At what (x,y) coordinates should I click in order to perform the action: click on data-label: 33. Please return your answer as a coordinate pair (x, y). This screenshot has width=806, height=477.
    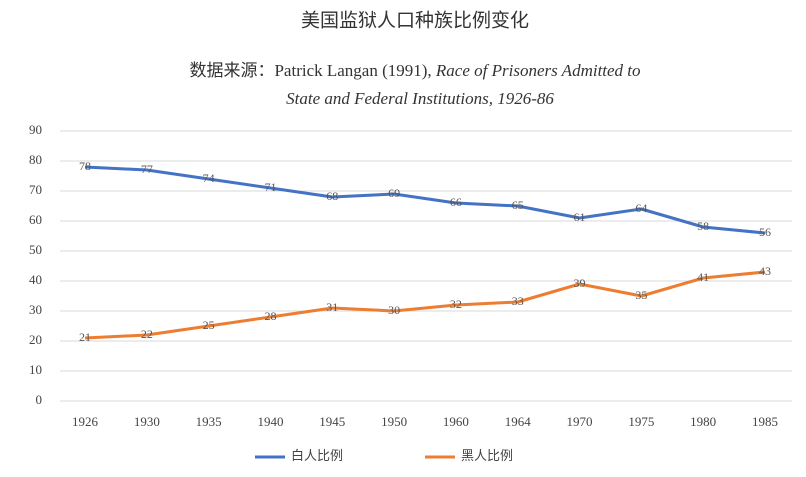
    Looking at the image, I should click on (518, 301).